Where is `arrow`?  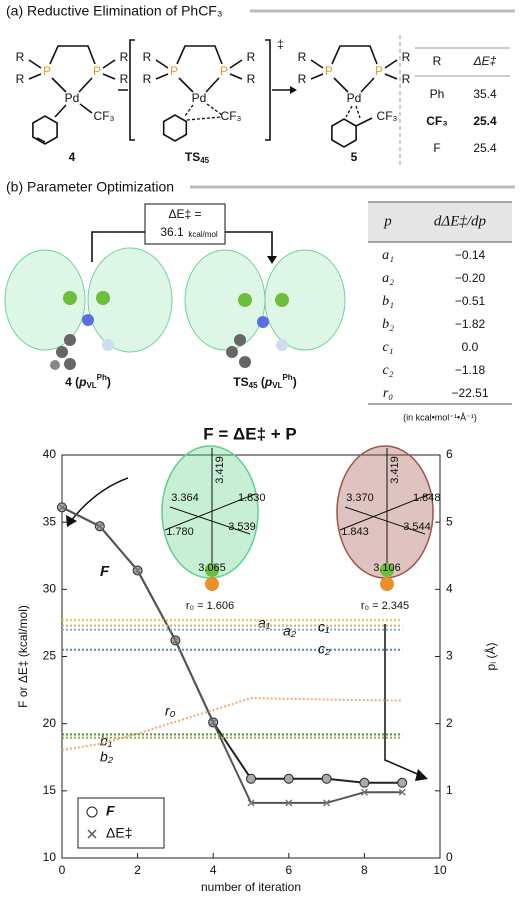 arrow is located at coordinates (99, 500).